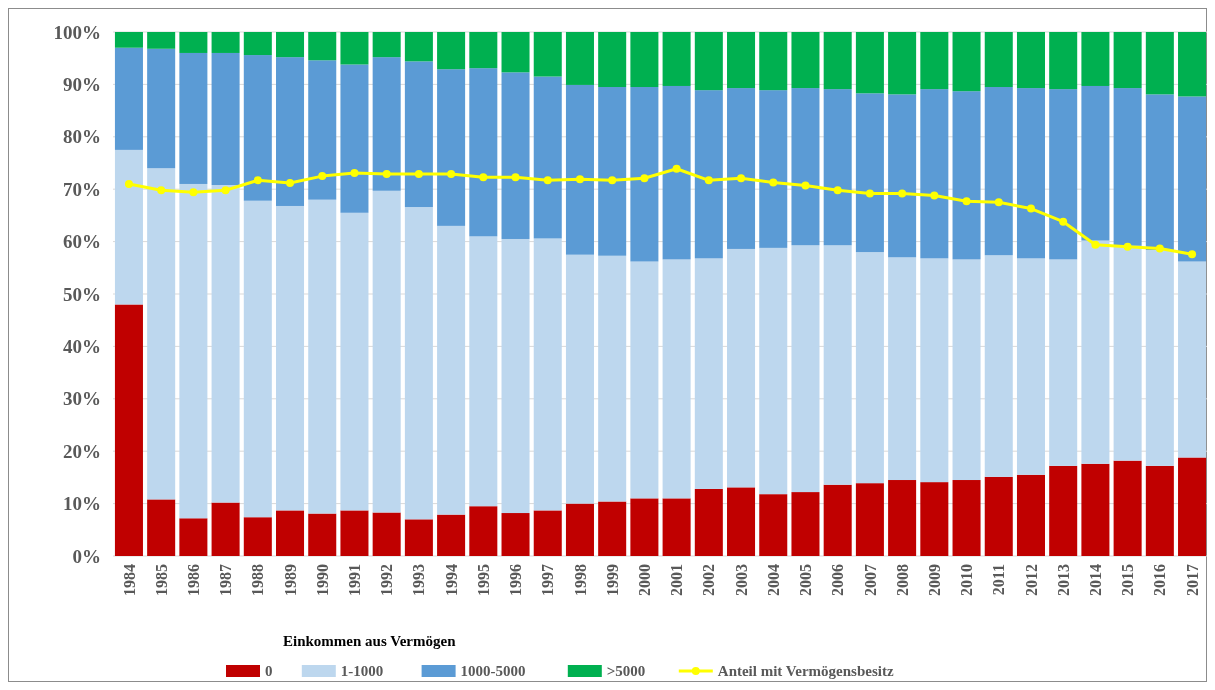 Image resolution: width=1215 pixels, height=690 pixels. Describe the element at coordinates (999, 580) in the screenshot. I see `x-tick-label: 2011` at that location.